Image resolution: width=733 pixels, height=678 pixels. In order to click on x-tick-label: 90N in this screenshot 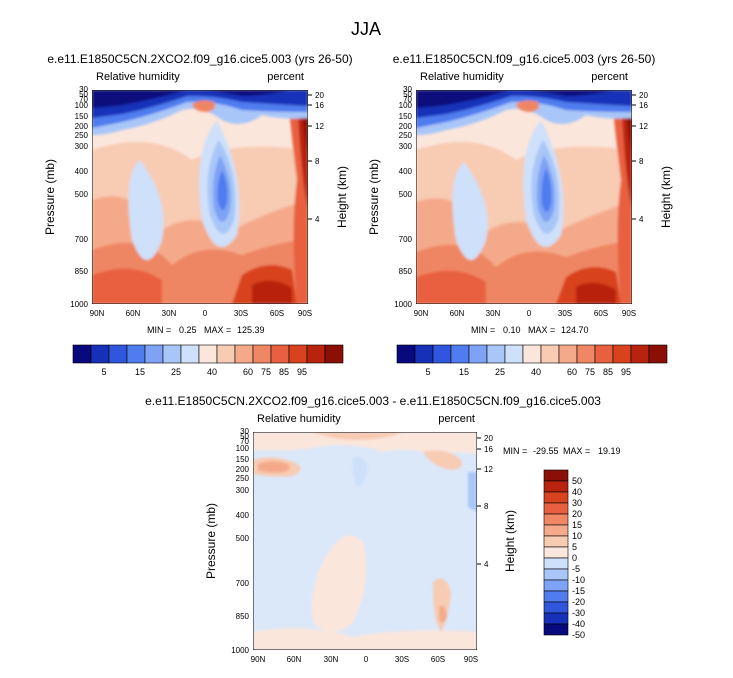, I will do `click(421, 313)`.